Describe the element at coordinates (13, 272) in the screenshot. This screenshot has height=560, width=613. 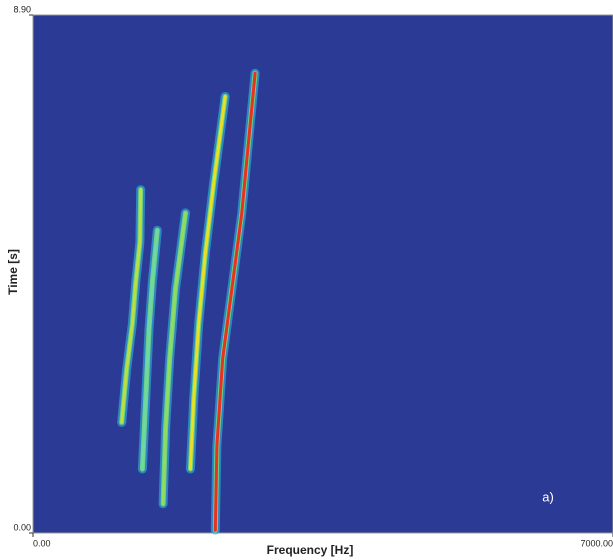
I see `y-axis-label: Time [s]` at that location.